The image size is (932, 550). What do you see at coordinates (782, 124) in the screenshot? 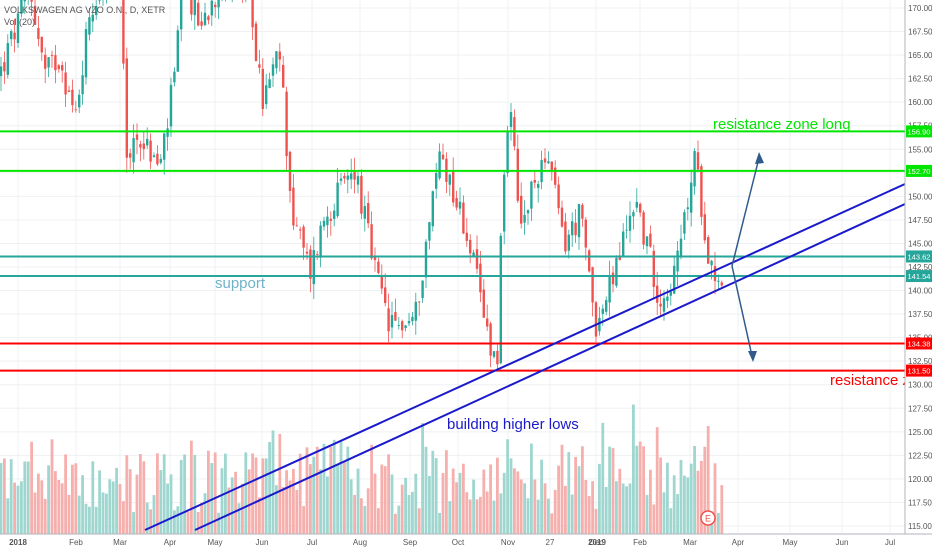
I see `annotation-resistance-zone-long: resistance zone long` at bounding box center [782, 124].